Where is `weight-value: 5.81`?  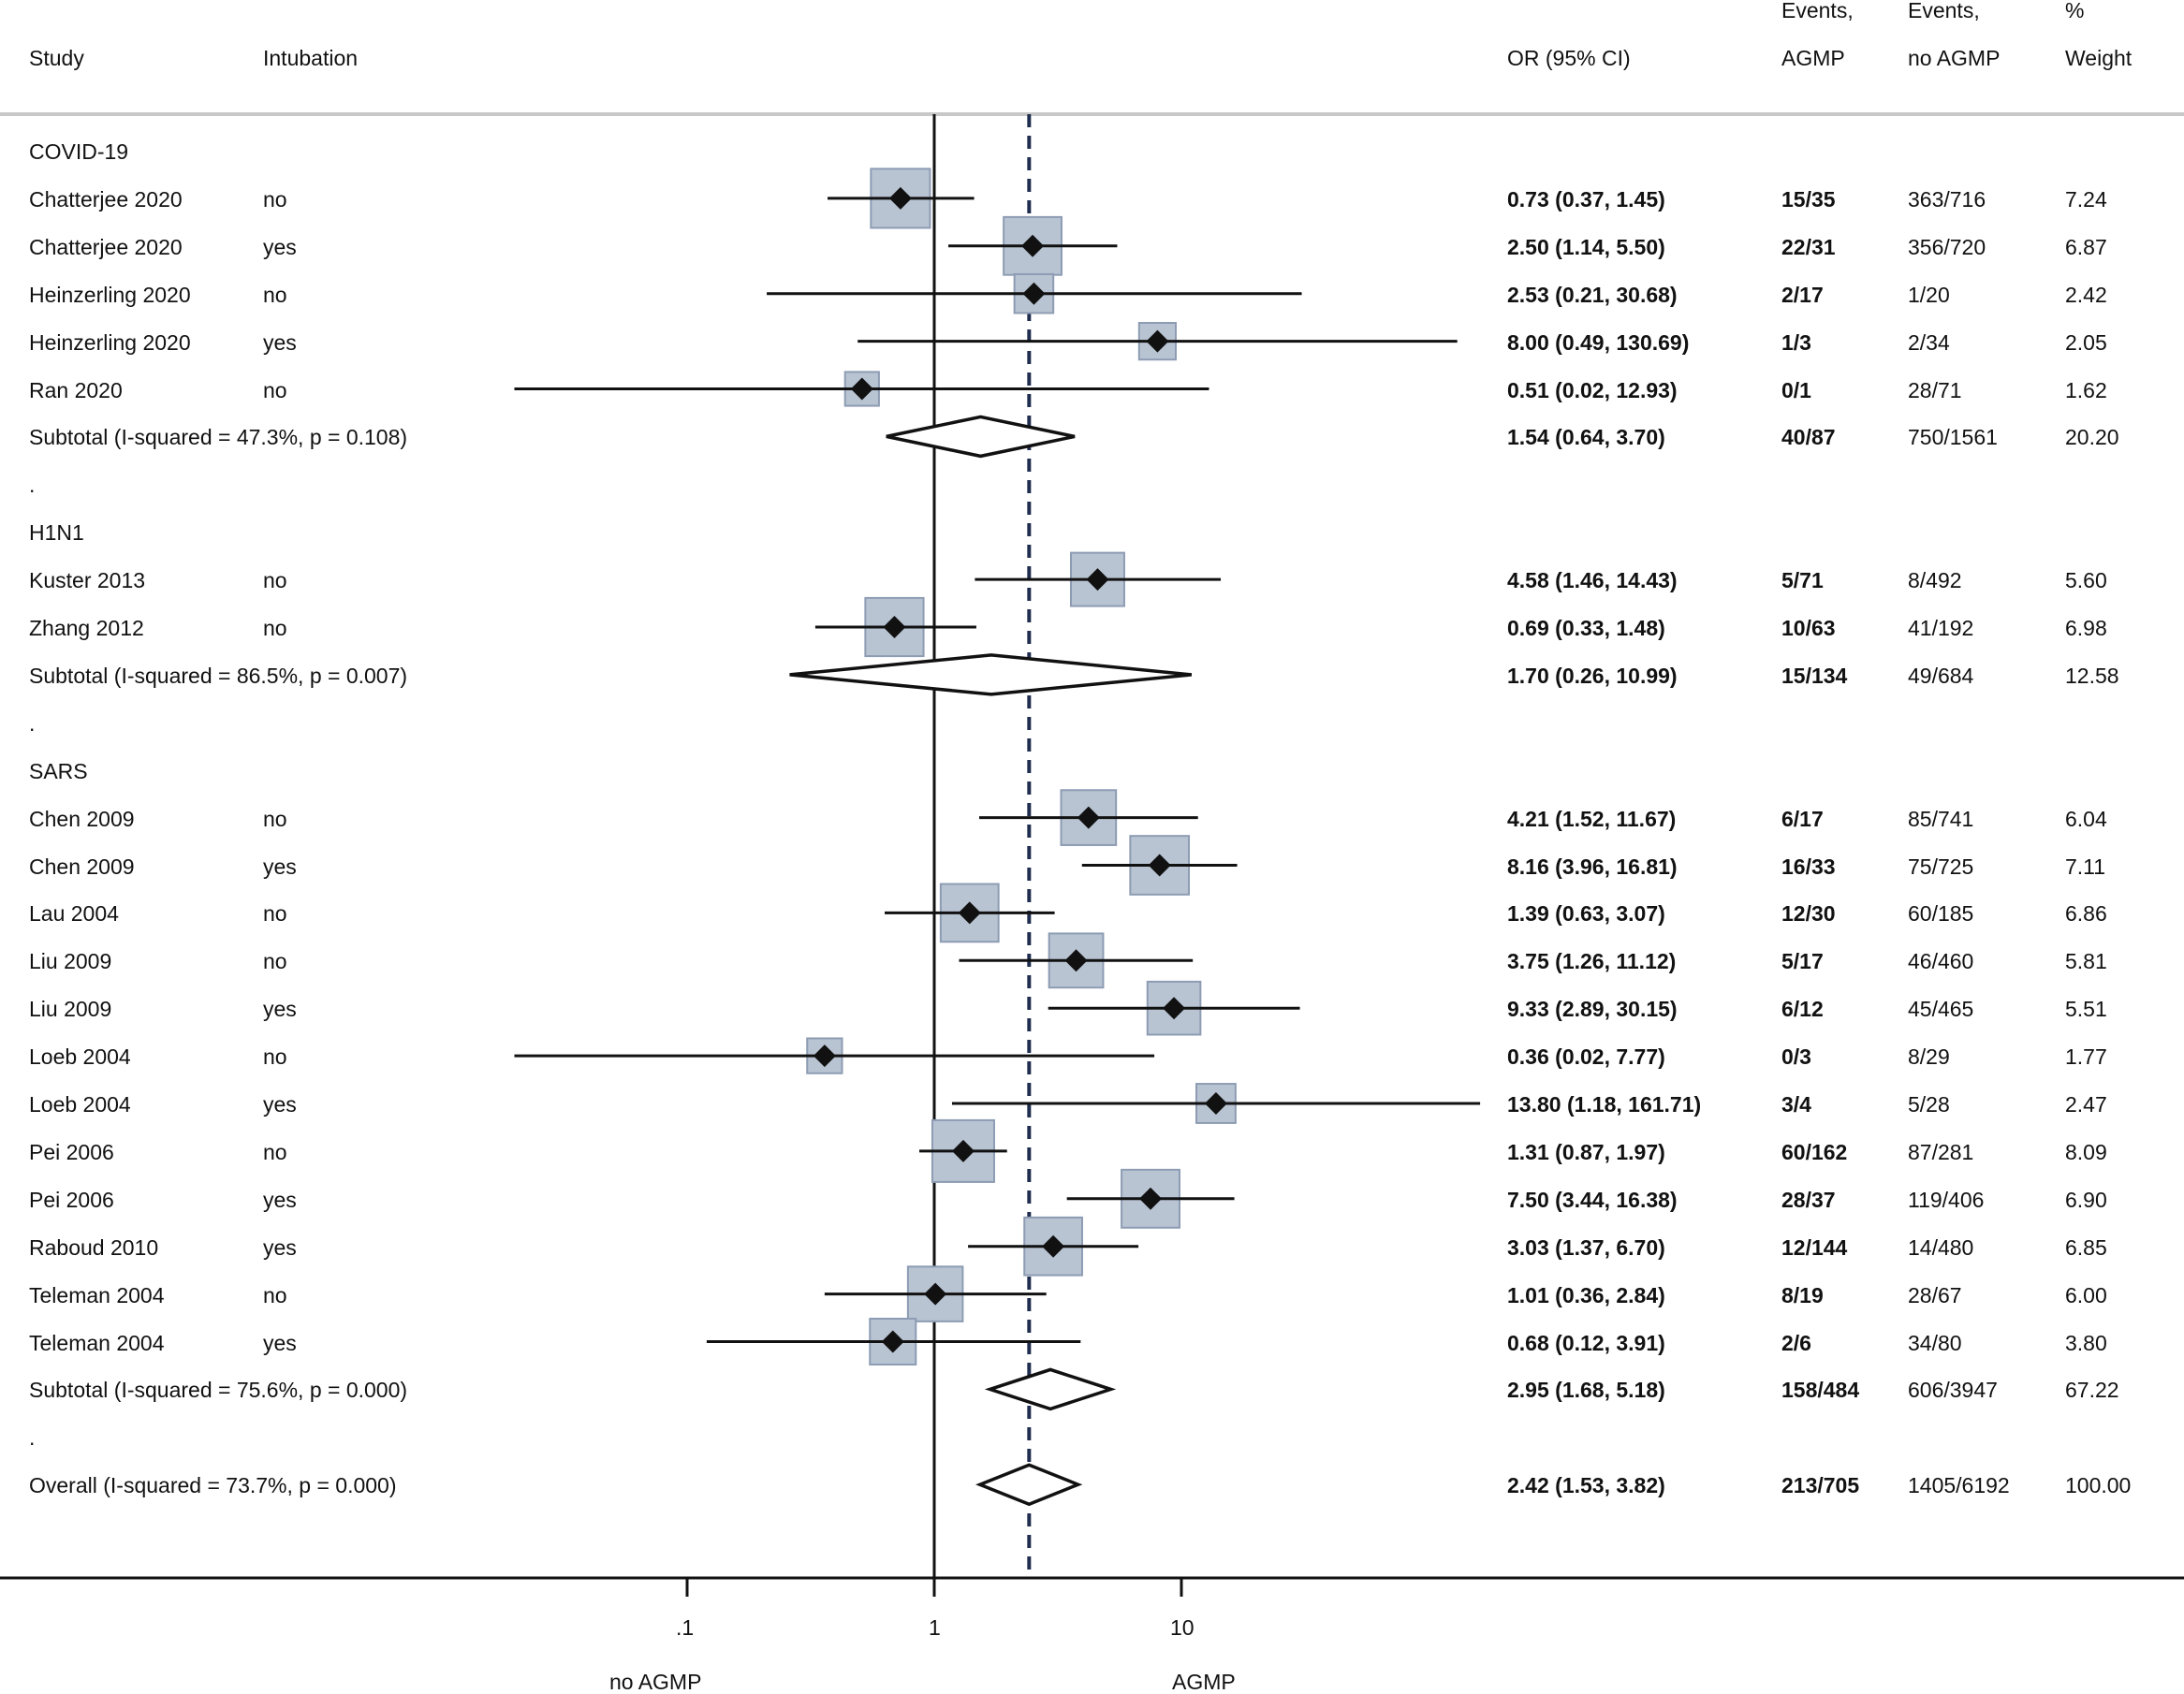
weight-value: 5.81 is located at coordinates (2086, 961).